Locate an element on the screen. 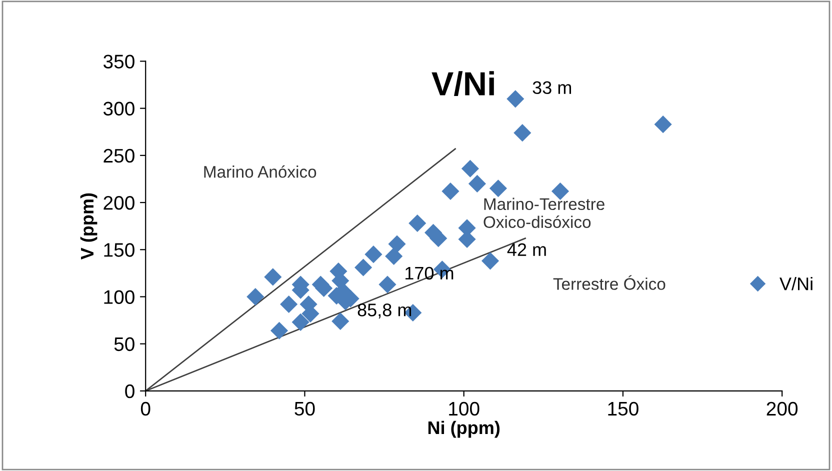 Image resolution: width=832 pixels, height=471 pixels. y-tick-label: 0 is located at coordinates (129, 391).